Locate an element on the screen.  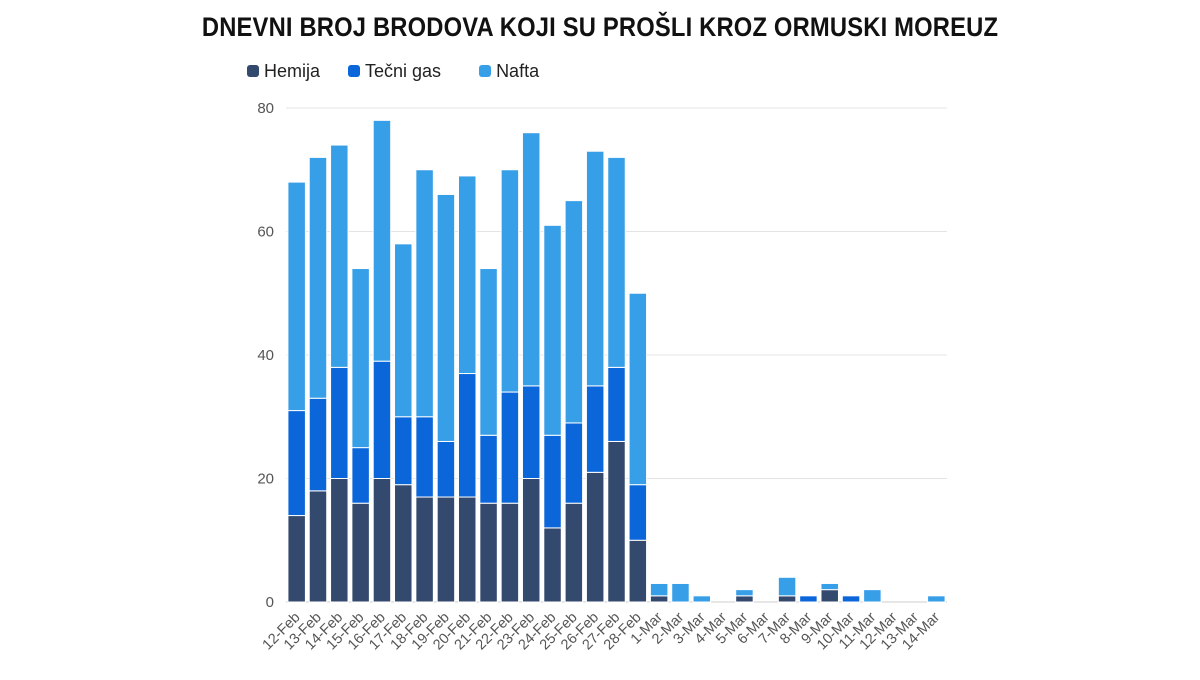
legend-item-nafta: Nafta is located at coordinates (509, 71).